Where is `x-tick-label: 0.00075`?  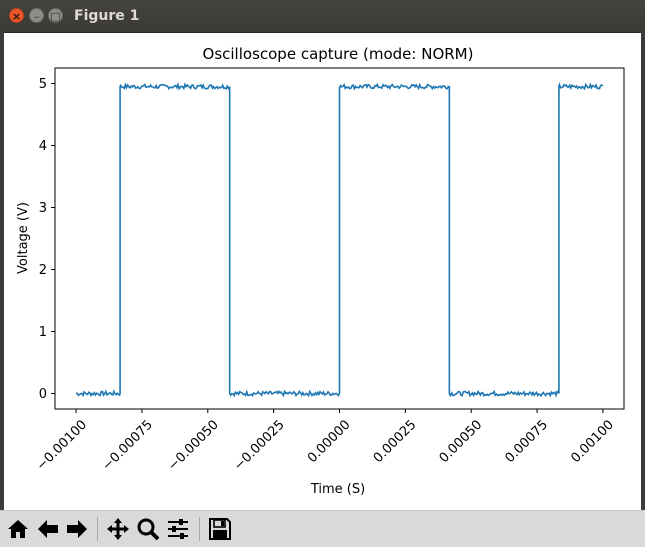
x-tick-label: 0.00075 is located at coordinates (526, 441).